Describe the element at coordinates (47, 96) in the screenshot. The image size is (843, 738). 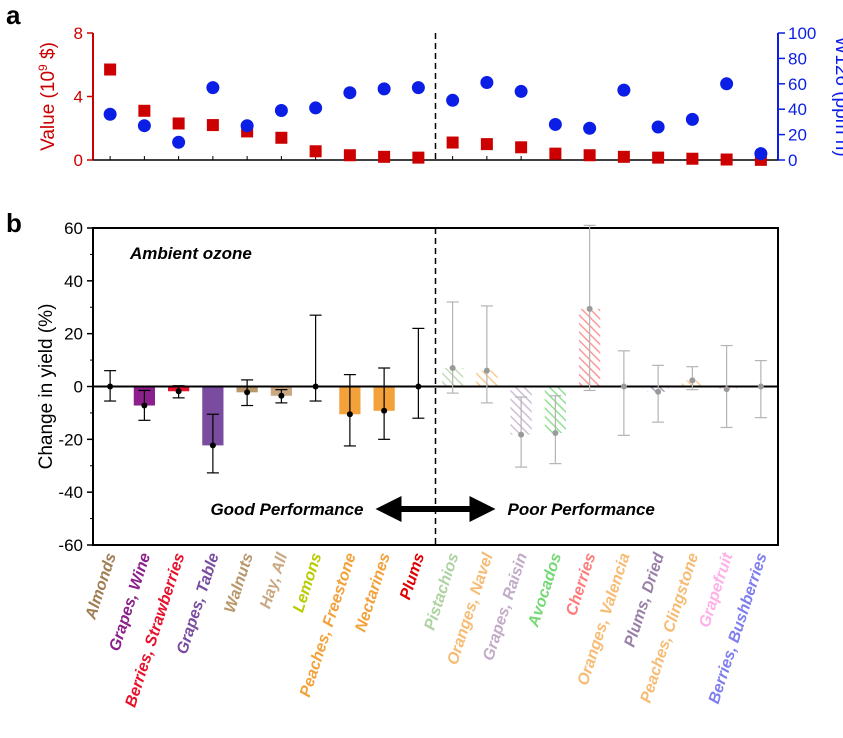
I see `left-y-axis-label: Value (109 $)` at that location.